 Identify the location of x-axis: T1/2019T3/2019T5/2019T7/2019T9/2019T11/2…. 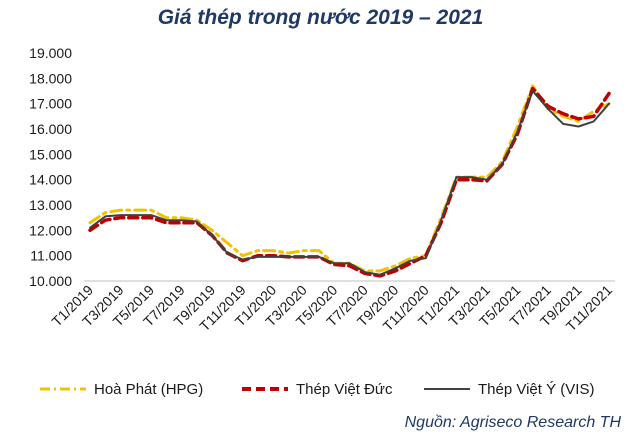
(331, 307).